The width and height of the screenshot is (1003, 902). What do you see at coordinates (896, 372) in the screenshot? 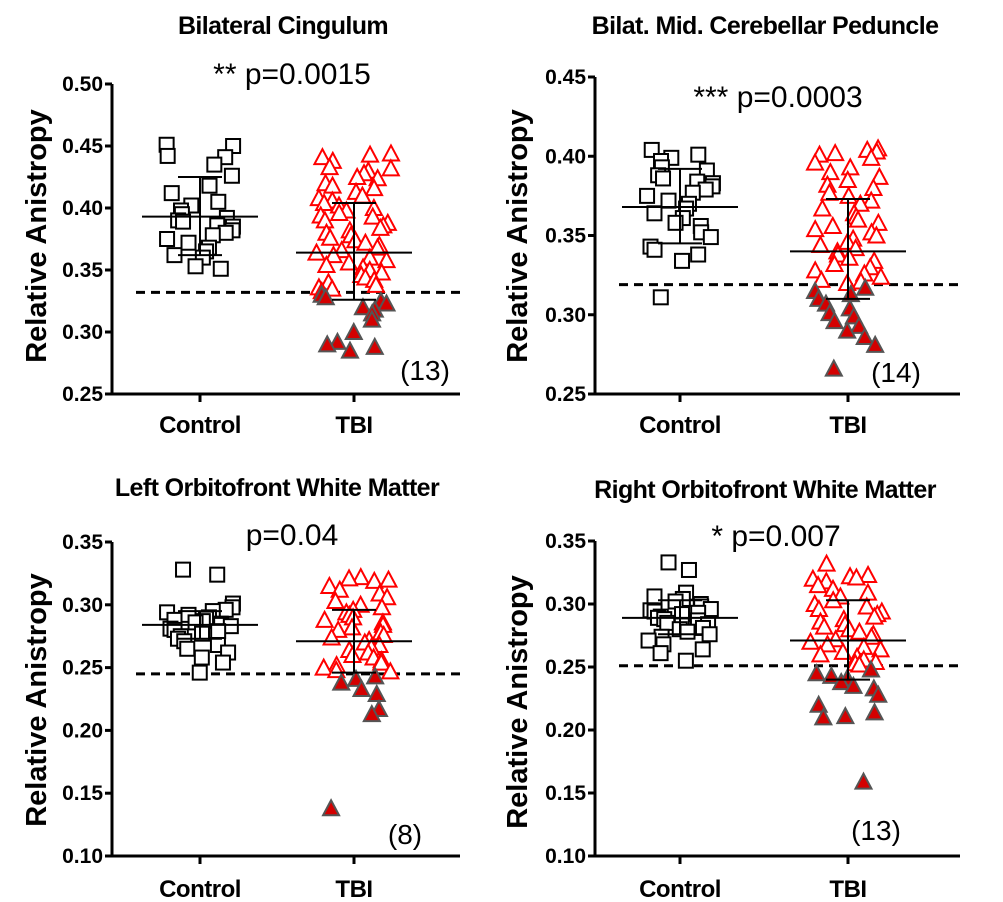
I see `low-count-label: (14)` at bounding box center [896, 372].